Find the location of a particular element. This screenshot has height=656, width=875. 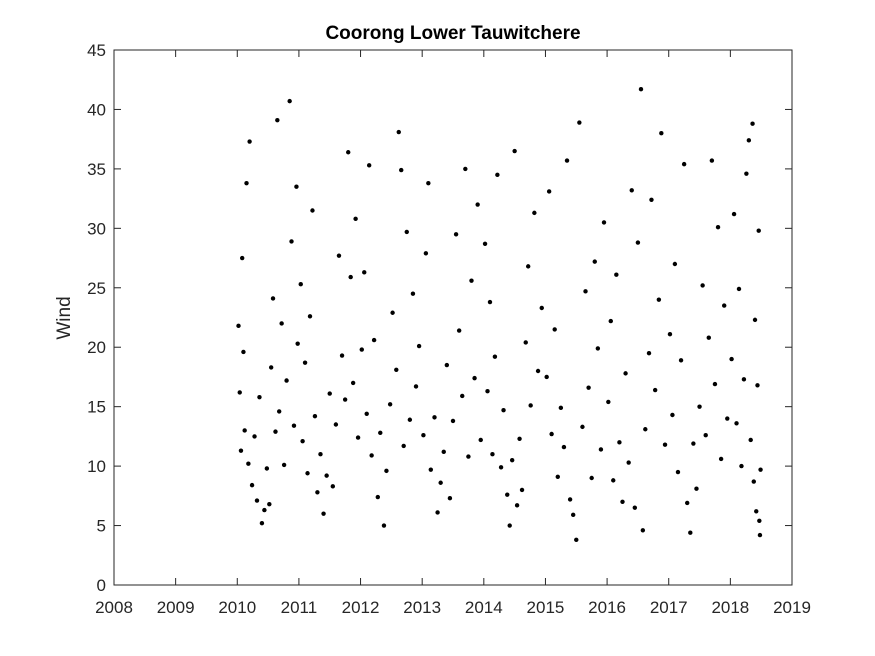

x-tick-label: 2012 is located at coordinates (361, 607).